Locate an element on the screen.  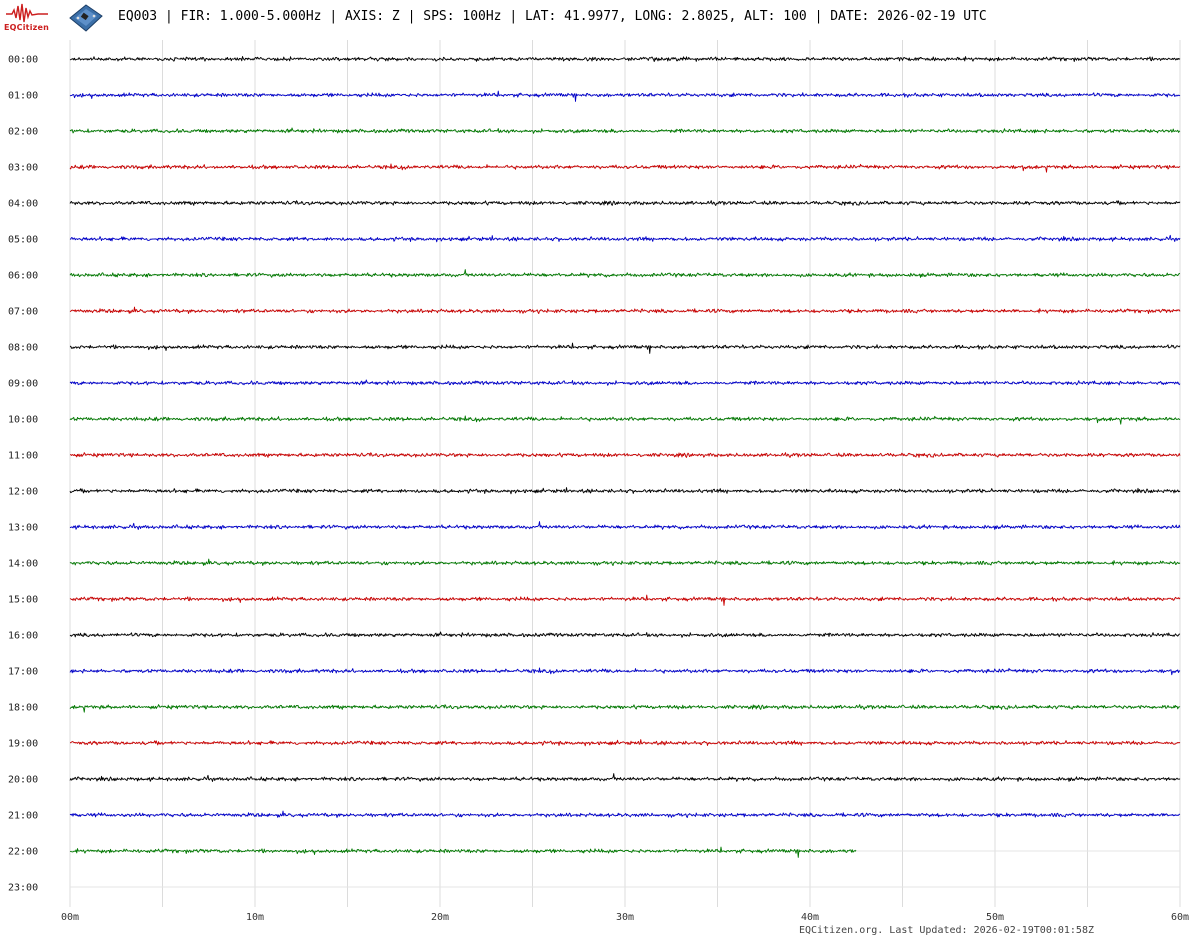
row-label: 07:00 is located at coordinates (23, 312).